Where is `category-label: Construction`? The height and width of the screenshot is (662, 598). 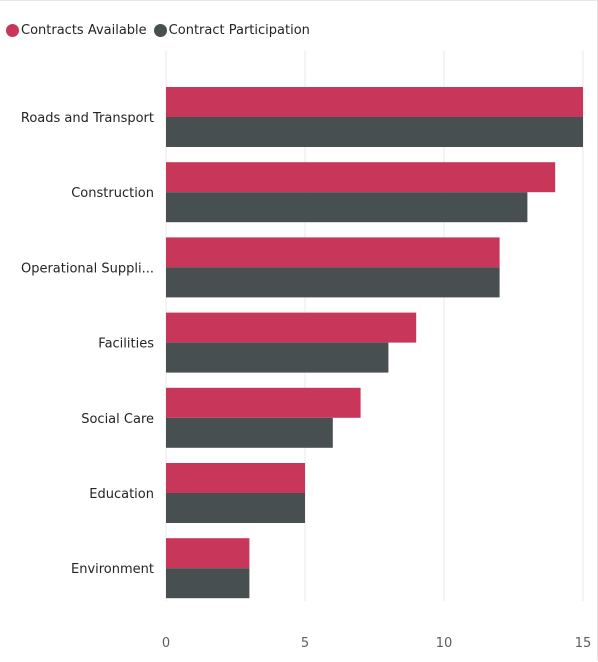
category-label: Construction is located at coordinates (112, 193).